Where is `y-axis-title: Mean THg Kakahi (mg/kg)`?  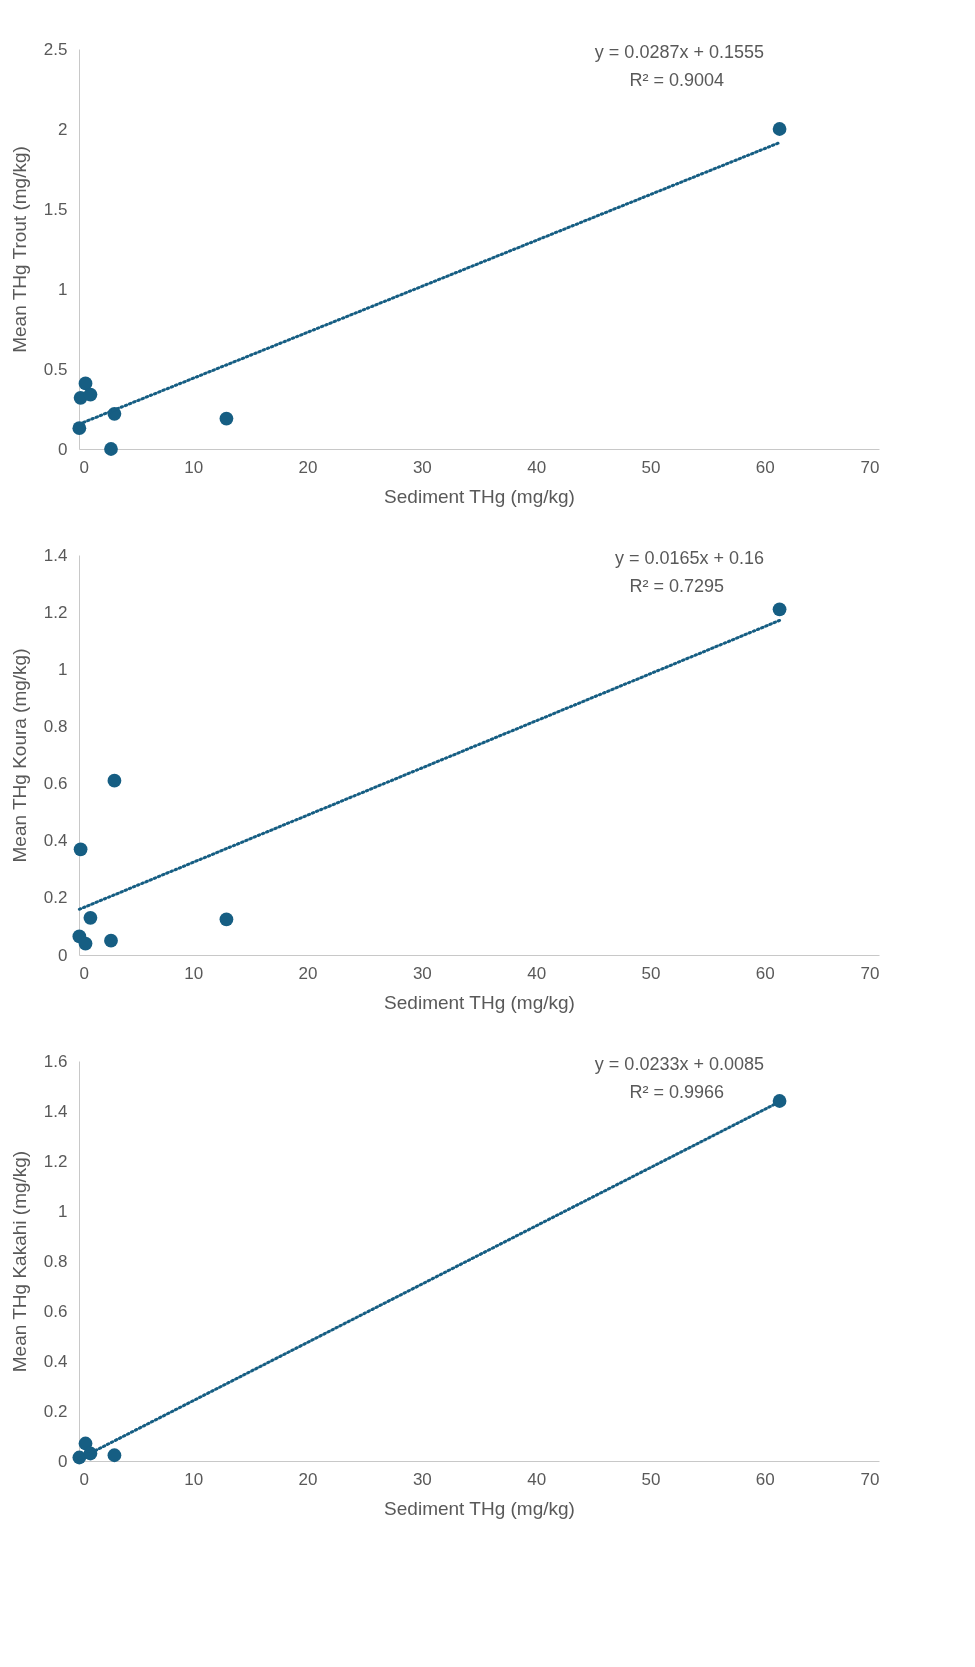 y-axis-title: Mean THg Kakahi (mg/kg) is located at coordinates (19, 1261).